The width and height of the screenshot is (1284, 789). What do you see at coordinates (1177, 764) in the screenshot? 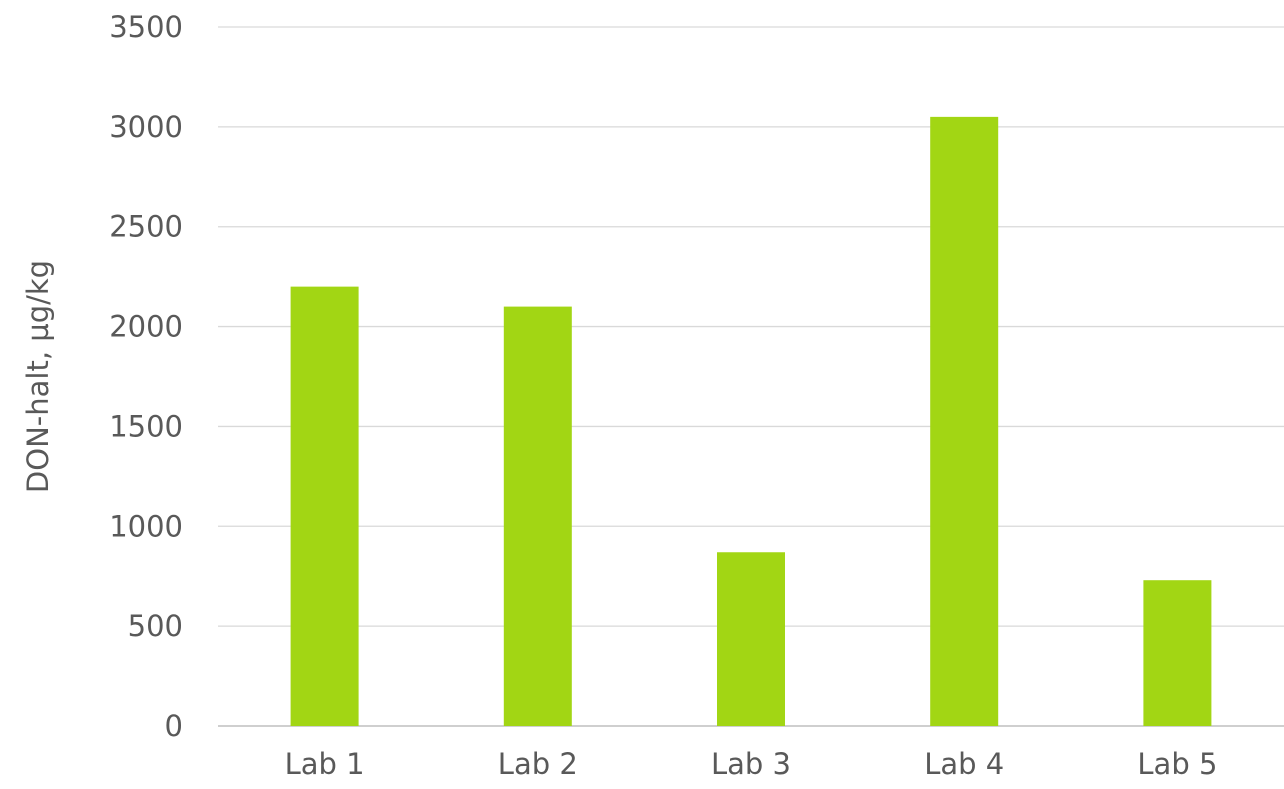
I see `x-tick-label: Lab 5` at bounding box center [1177, 764].